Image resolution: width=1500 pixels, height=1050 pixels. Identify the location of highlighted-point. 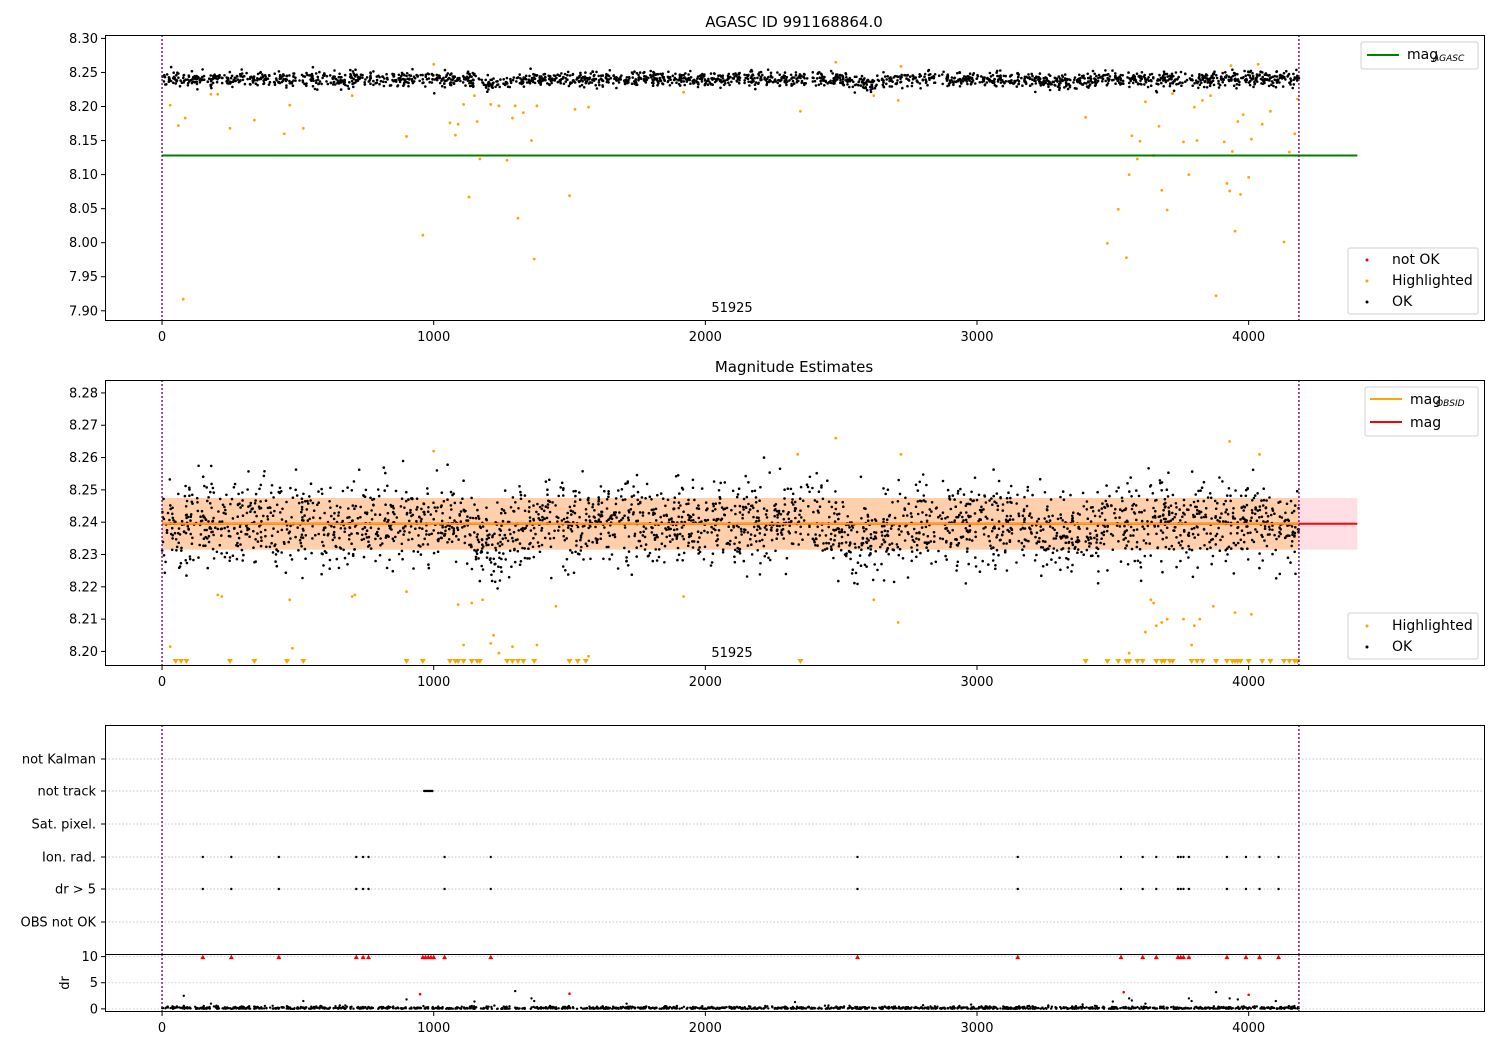
(1153, 603).